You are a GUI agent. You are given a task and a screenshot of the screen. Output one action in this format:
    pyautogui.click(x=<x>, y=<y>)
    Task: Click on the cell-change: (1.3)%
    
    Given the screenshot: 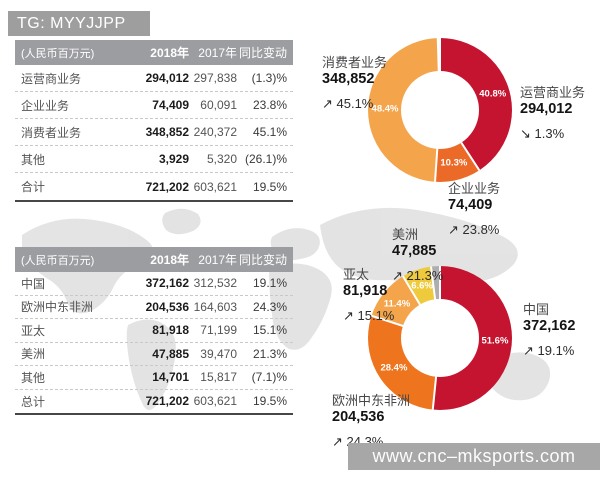 What is the action you would take?
    pyautogui.click(x=269, y=78)
    